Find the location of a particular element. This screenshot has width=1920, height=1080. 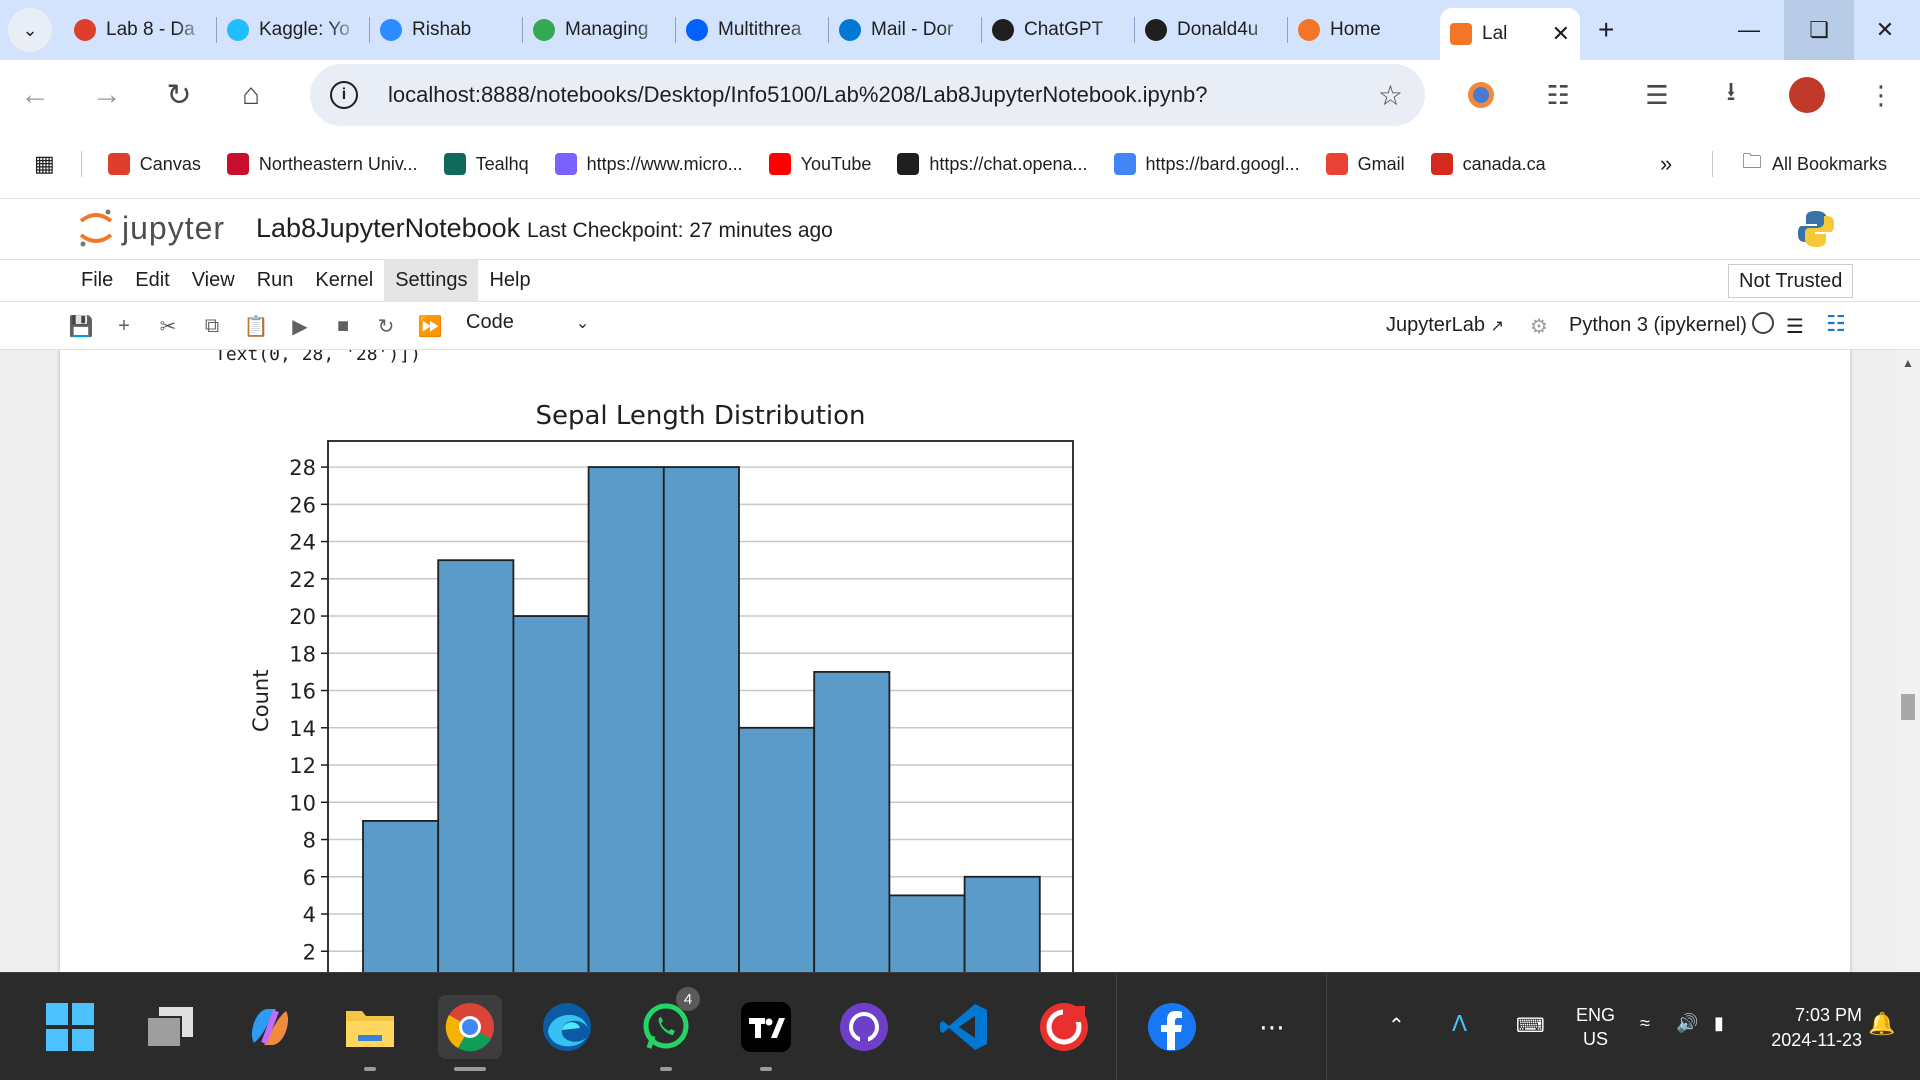

tab-search-button: ⌄ is located at coordinates (30, 30).